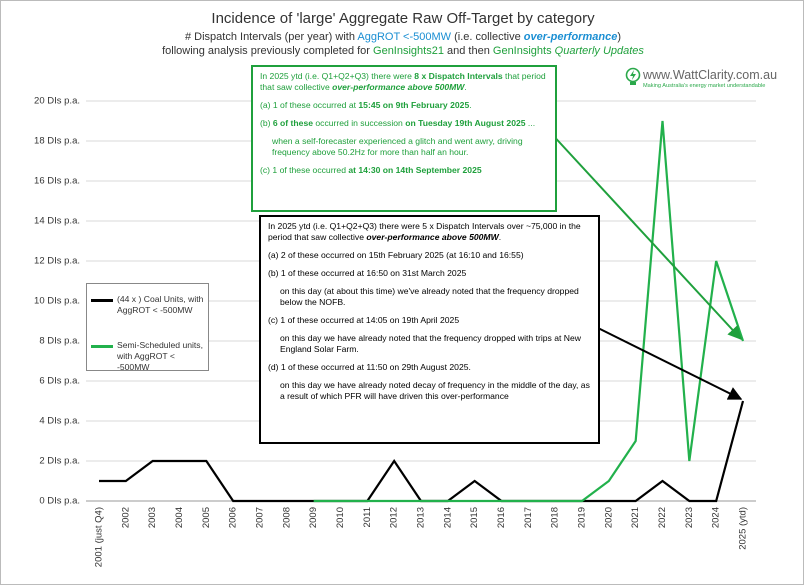 The image size is (804, 585). What do you see at coordinates (57, 261) in the screenshot?
I see `y-tick-label: 12 DIs p.a.` at bounding box center [57, 261].